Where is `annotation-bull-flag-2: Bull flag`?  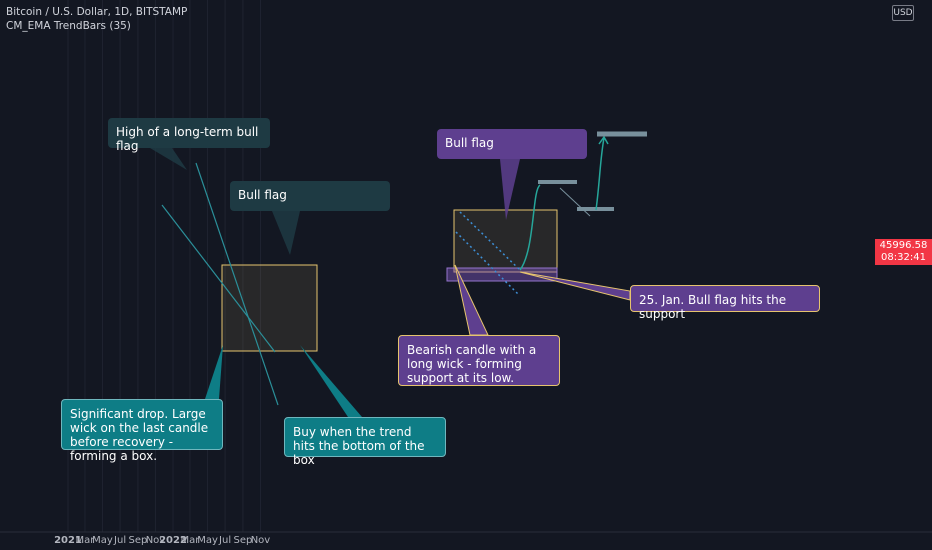
annotation-bull-flag-2: Bull flag is located at coordinates (512, 144).